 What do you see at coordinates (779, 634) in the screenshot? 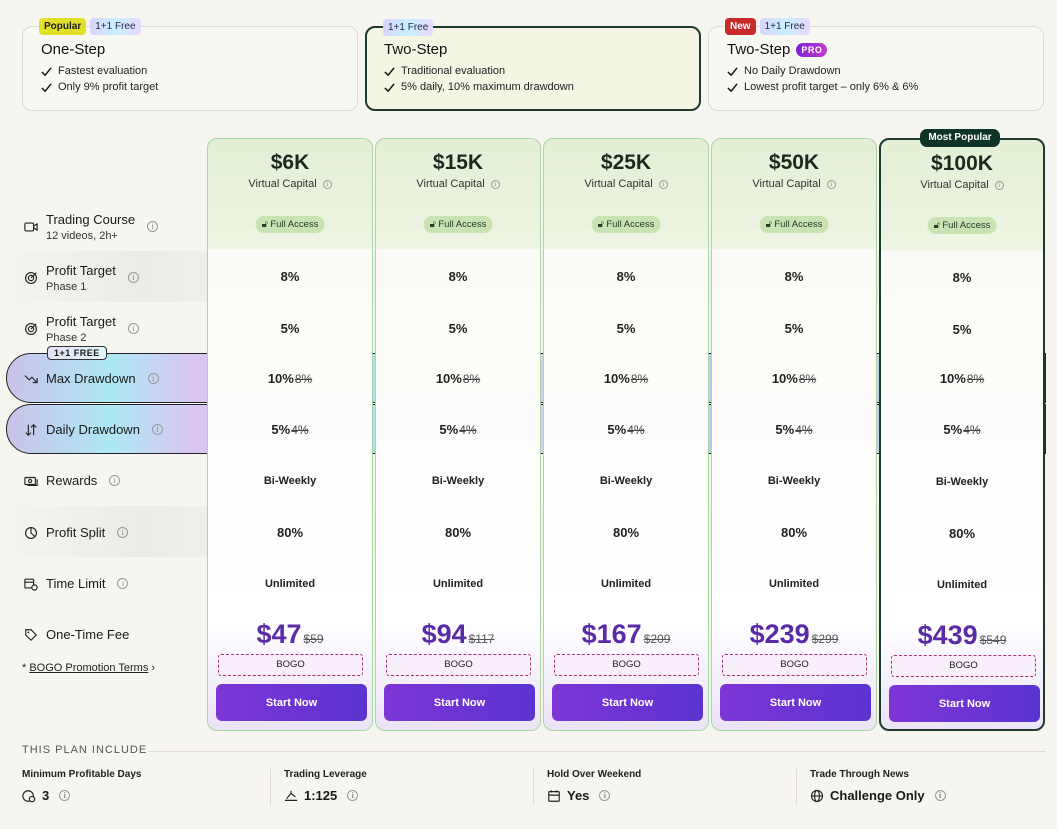
I see `fee-price: $239` at bounding box center [779, 634].